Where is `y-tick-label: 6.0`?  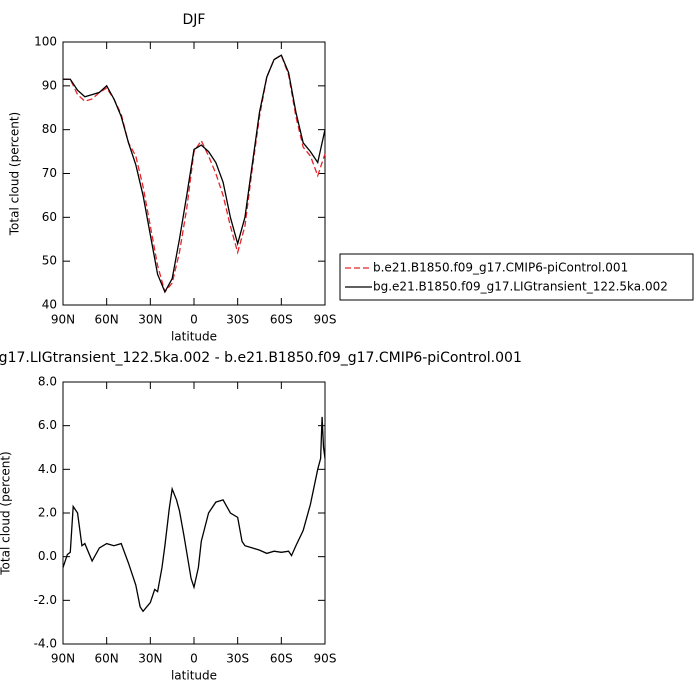
y-tick-label: 6.0 is located at coordinates (47, 425).